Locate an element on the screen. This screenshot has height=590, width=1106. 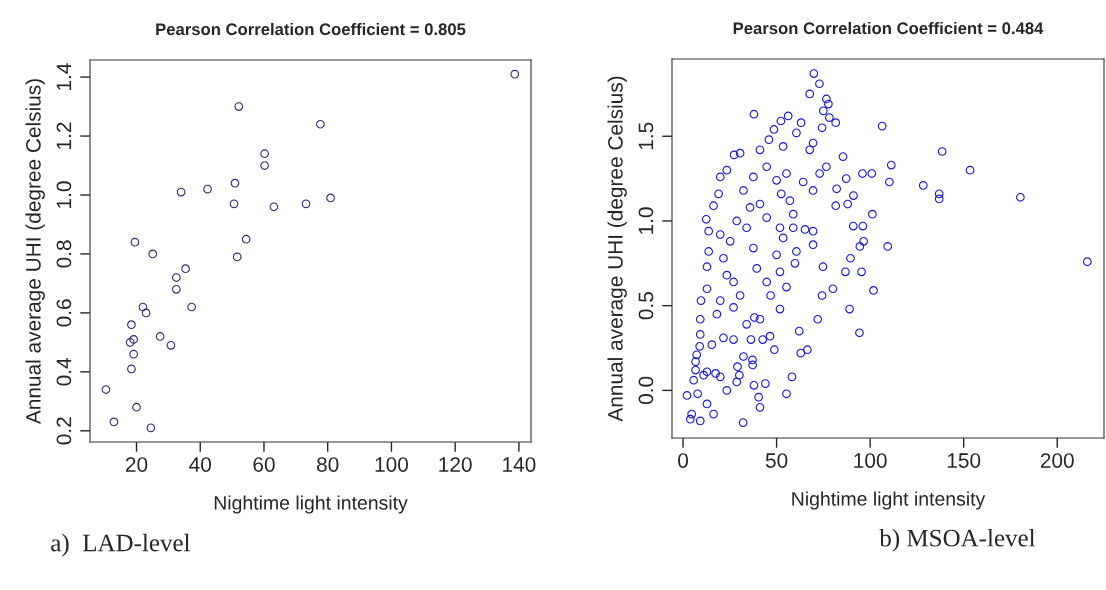
y-tick-label: 0.4 is located at coordinates (64, 371).